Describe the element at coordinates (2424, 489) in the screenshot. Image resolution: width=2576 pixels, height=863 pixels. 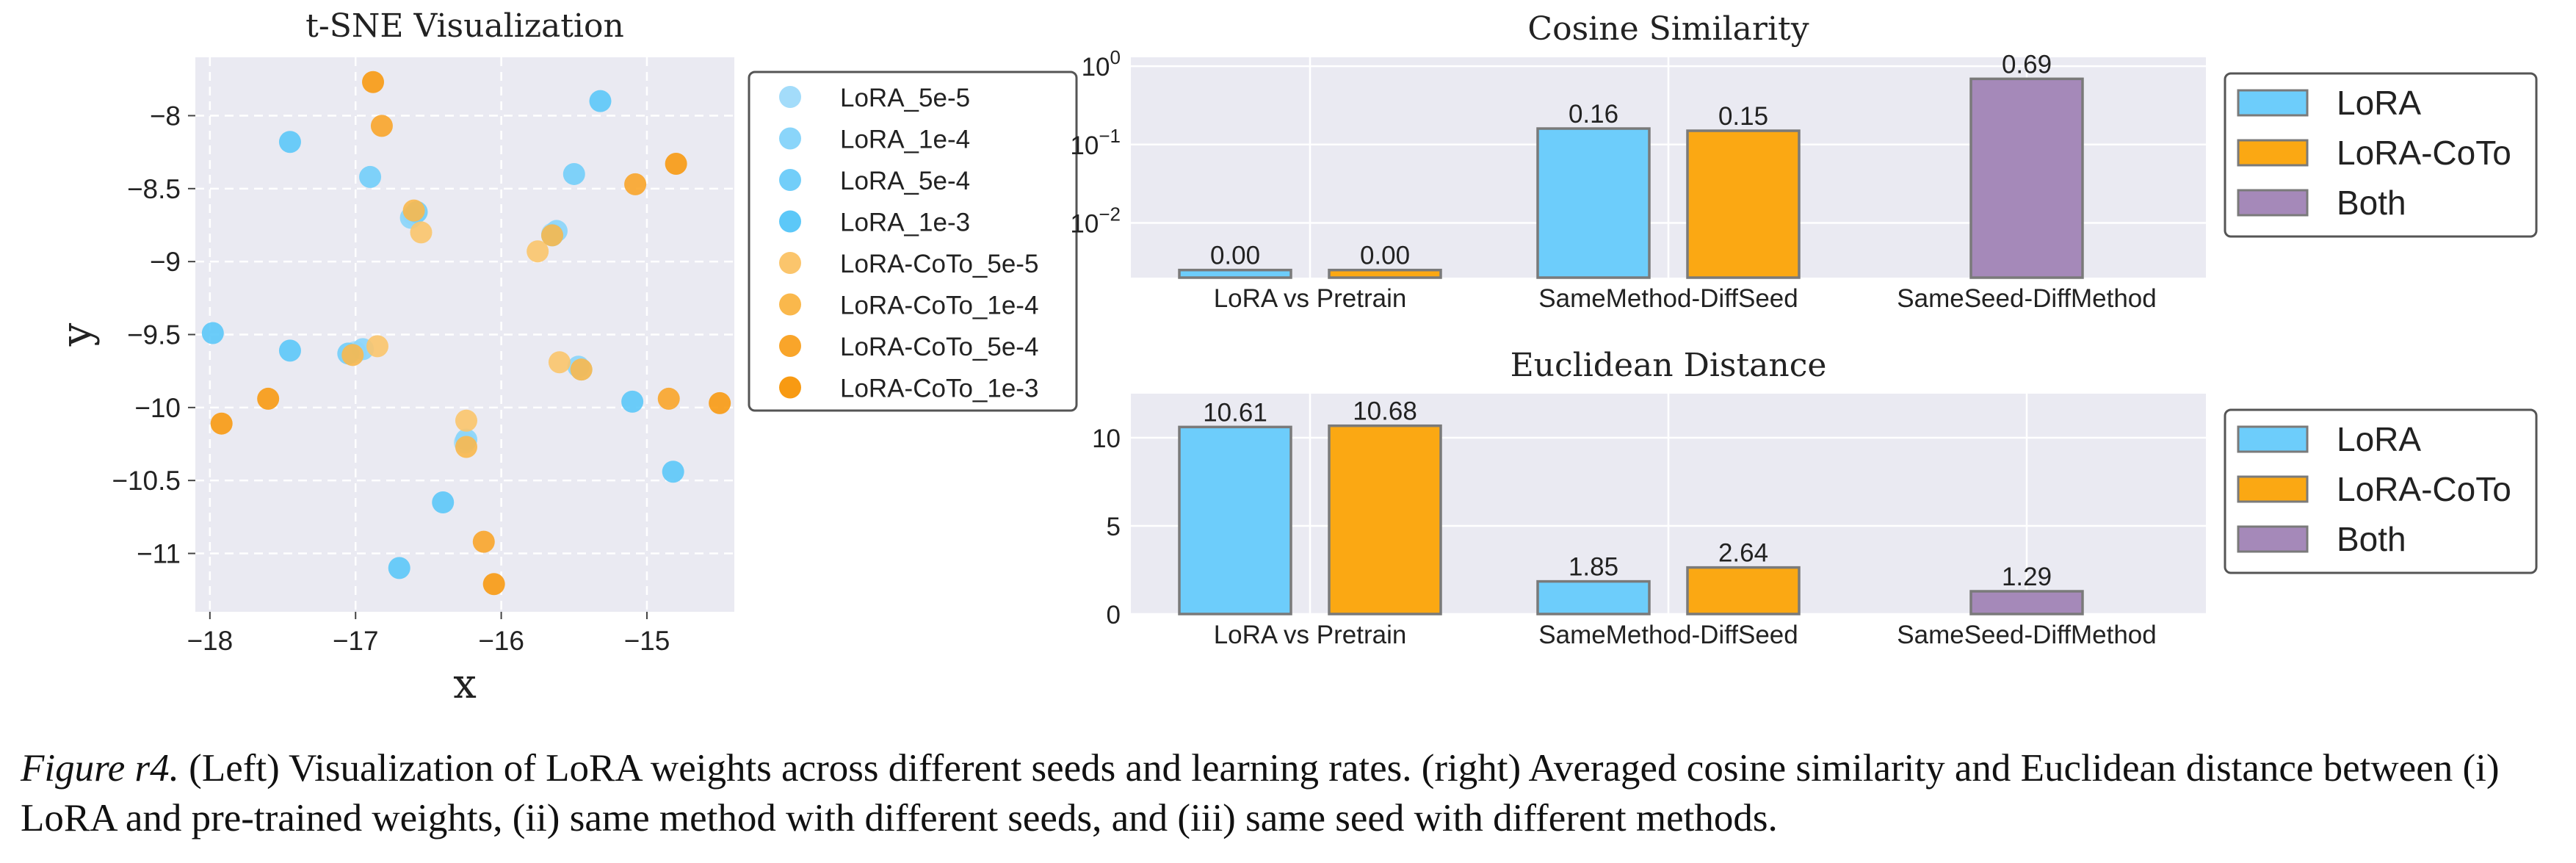
I see `euclidean-legend-label: LoRA-CoTo` at that location.